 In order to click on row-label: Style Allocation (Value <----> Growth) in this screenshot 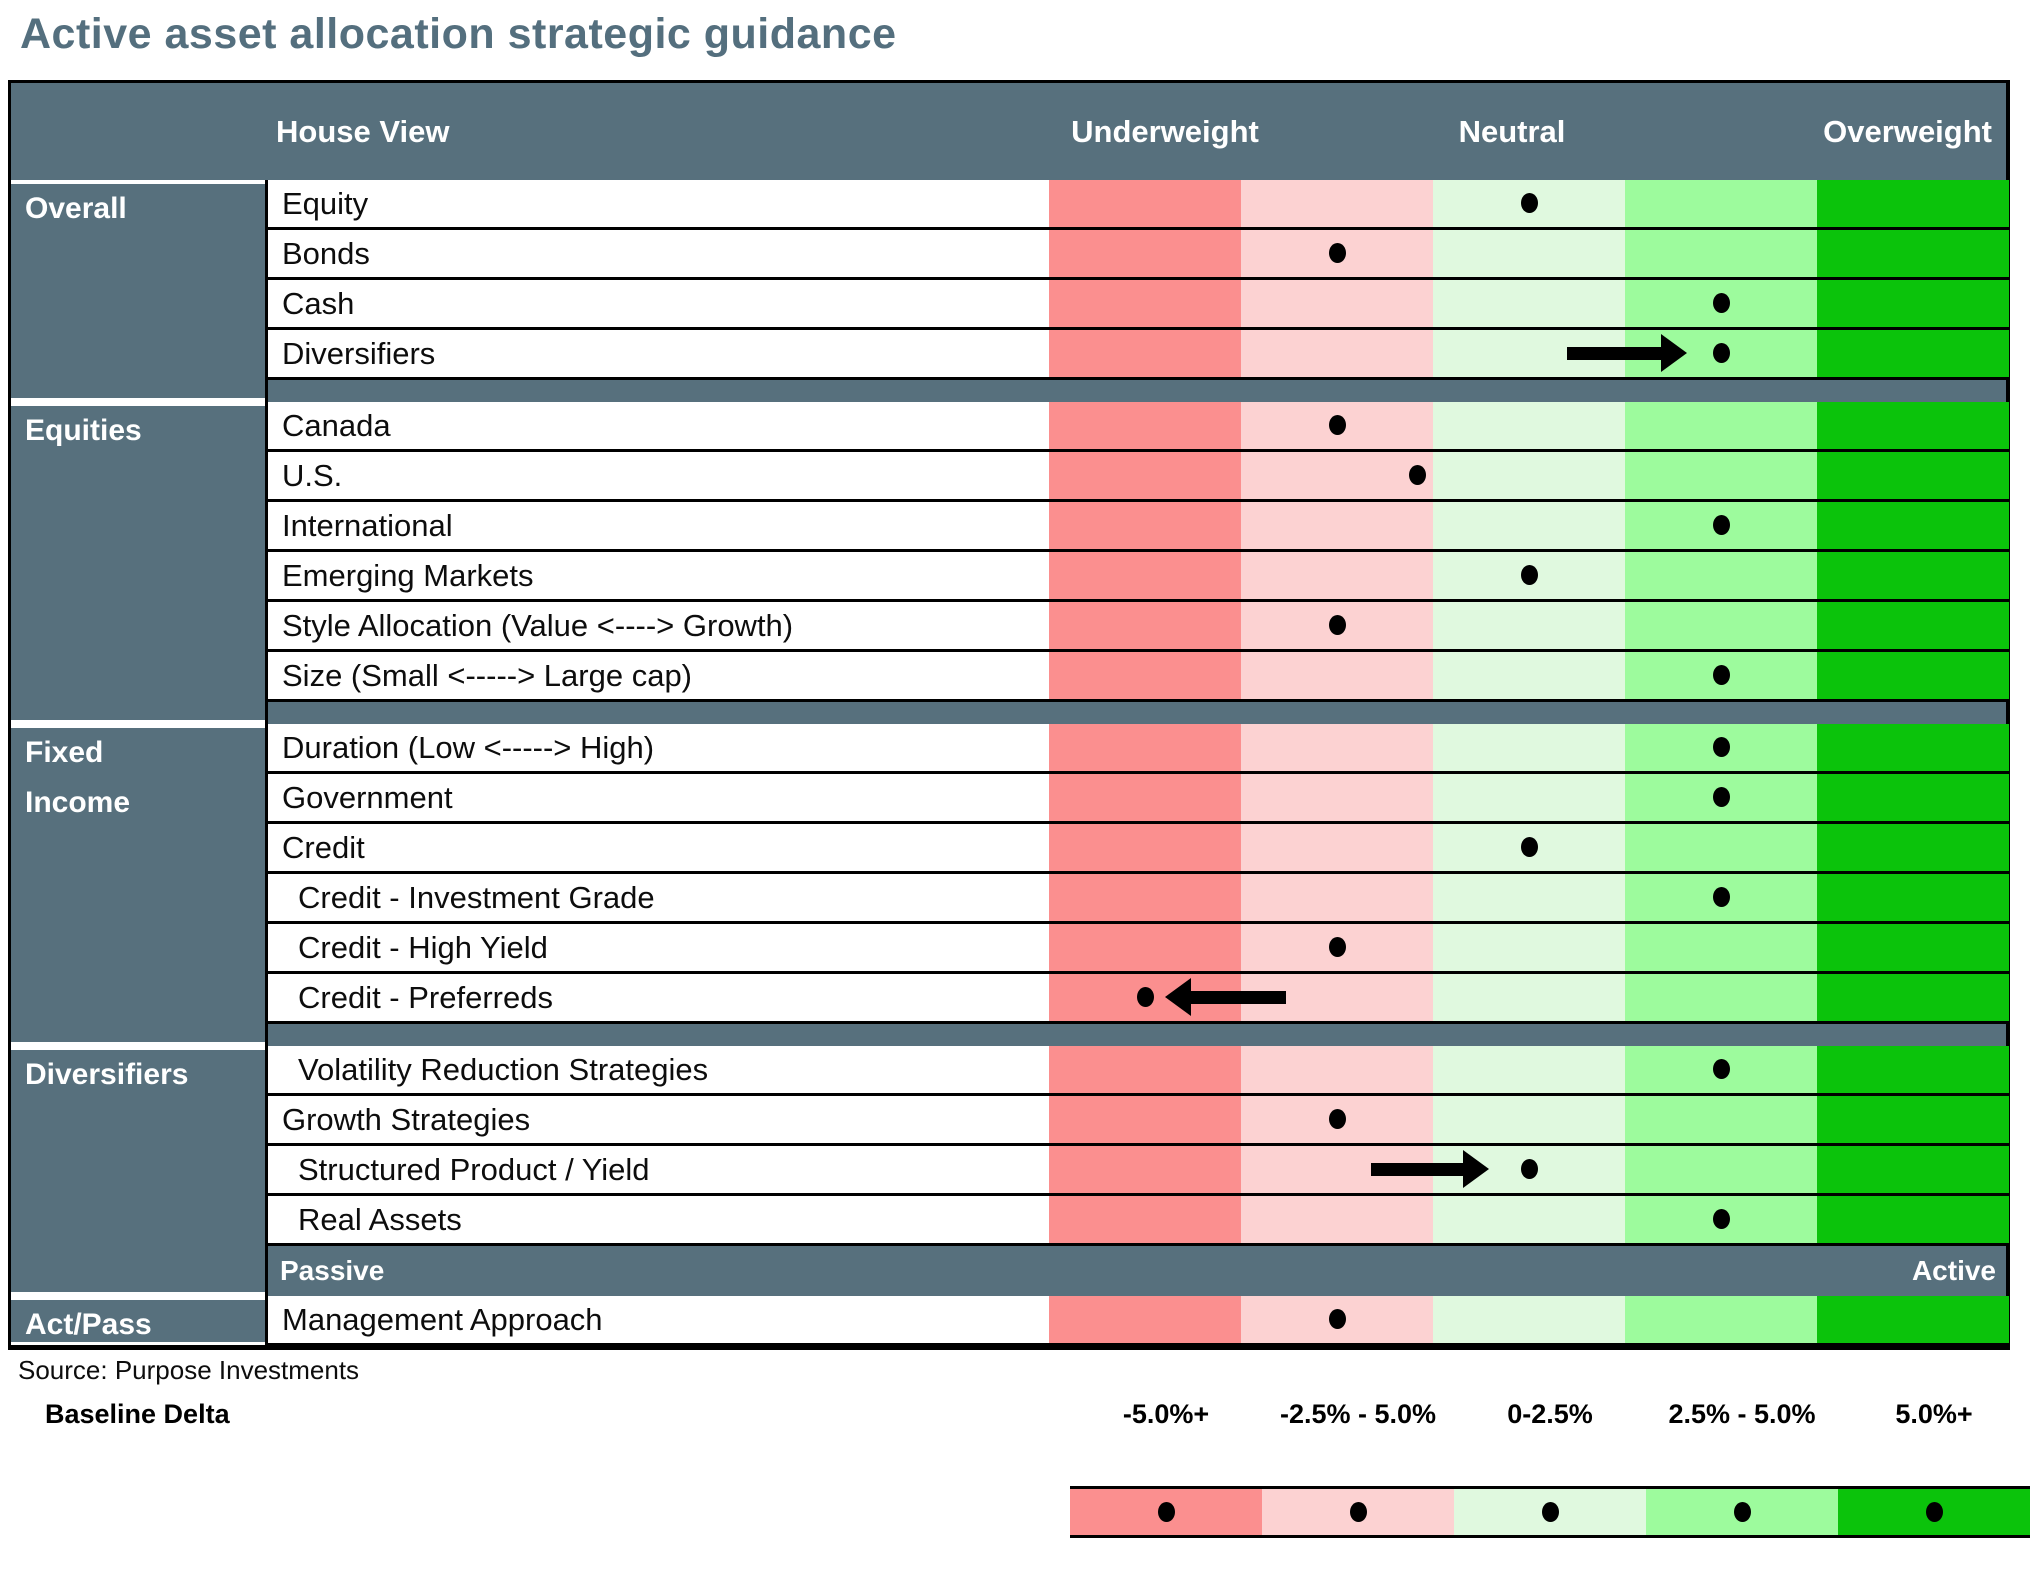, I will do `click(538, 625)`.